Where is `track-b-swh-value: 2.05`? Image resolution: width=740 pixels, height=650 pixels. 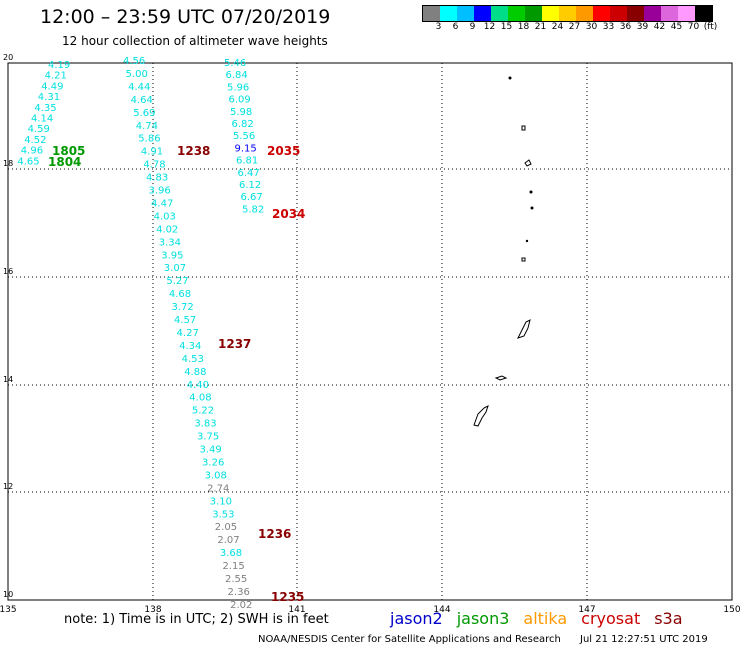 track-b-swh-value: 2.05 is located at coordinates (226, 527).